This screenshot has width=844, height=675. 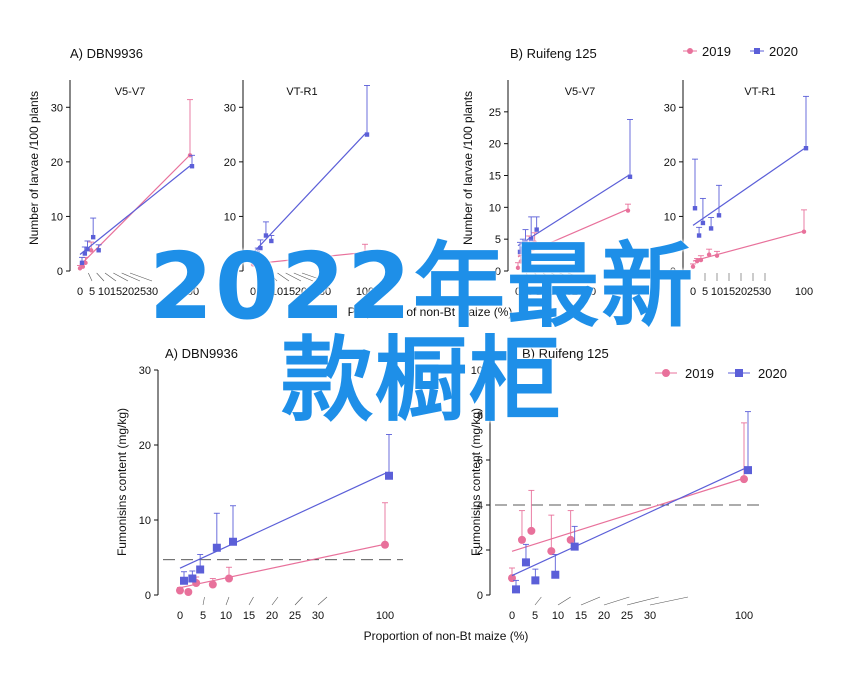 I want to click on panel-3-xtick-label-2: 10, so click(x=717, y=292).